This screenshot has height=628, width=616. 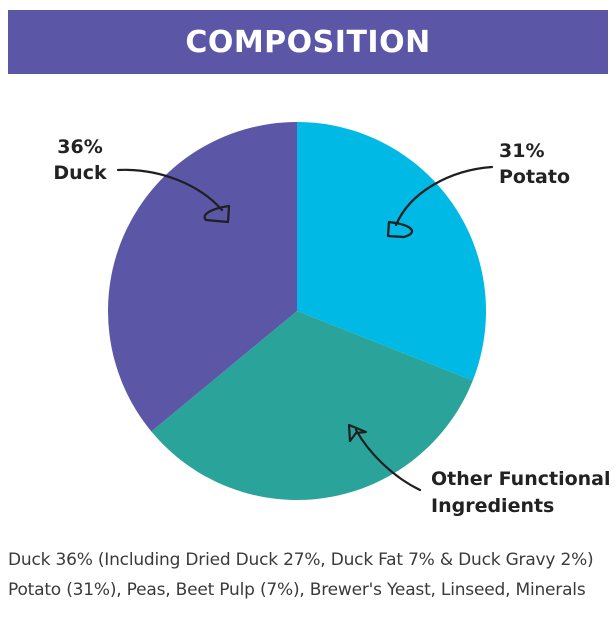 What do you see at coordinates (80, 173) in the screenshot?
I see `duck-name-label: Duck` at bounding box center [80, 173].